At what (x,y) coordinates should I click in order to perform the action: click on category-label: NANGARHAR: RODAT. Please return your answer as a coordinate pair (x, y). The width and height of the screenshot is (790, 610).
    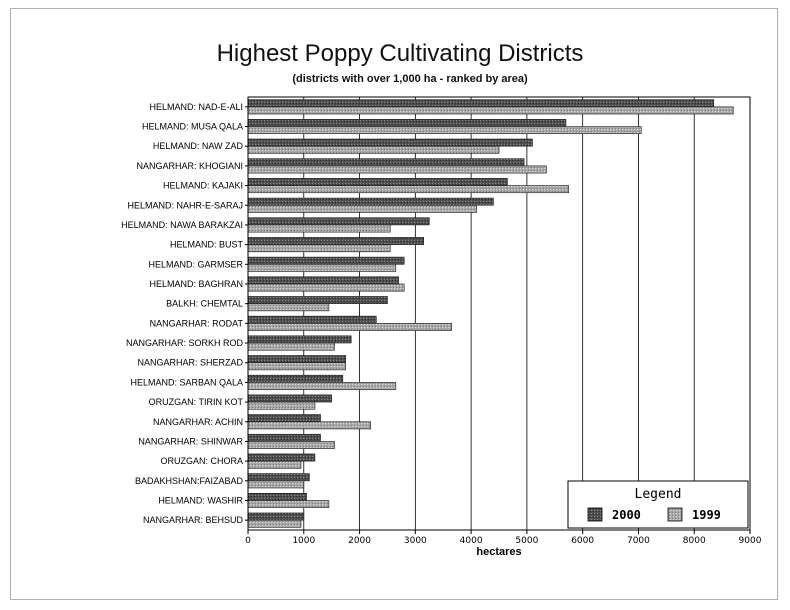
    Looking at the image, I should click on (197, 323).